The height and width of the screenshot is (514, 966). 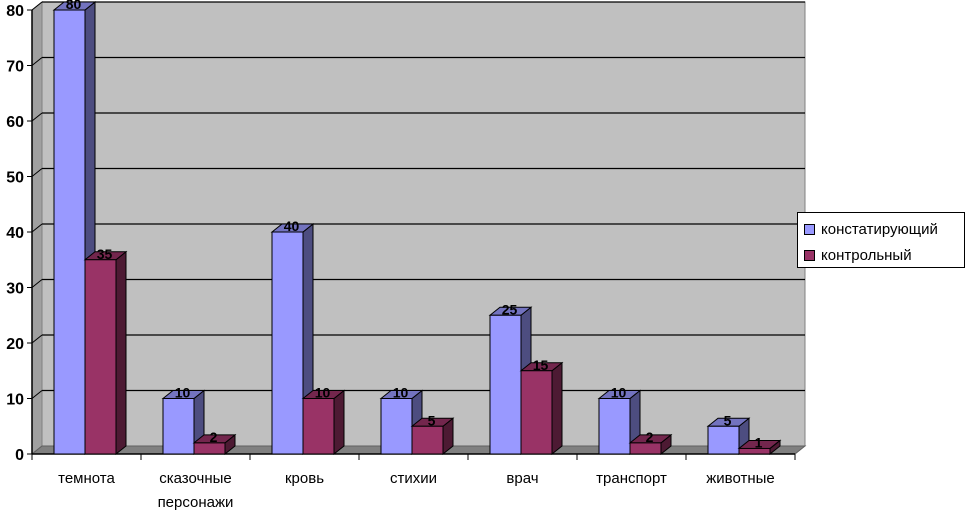 I want to click on x-tick-label: врач, so click(x=522, y=478).